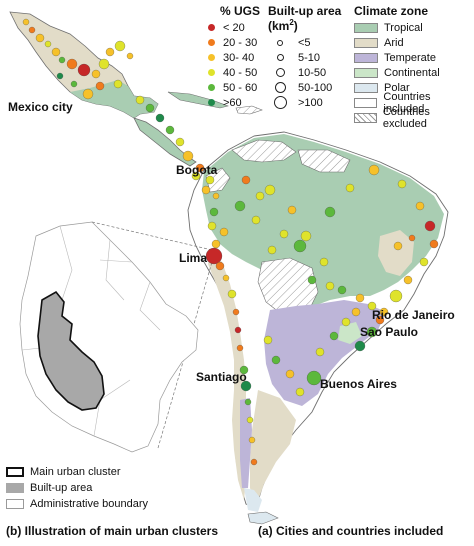 This screenshot has height=546, width=474. I want to click on legend-climate-item: Countries excluded, so click(413, 118).